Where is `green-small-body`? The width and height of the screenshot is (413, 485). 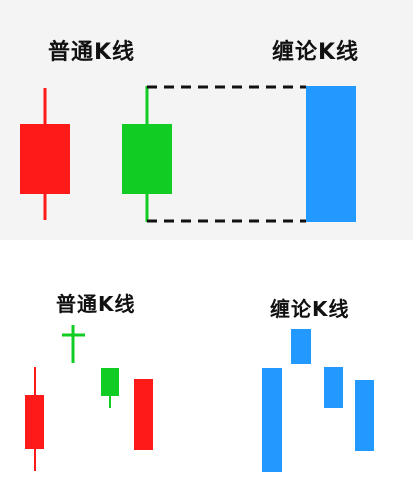 green-small-body is located at coordinates (110, 382).